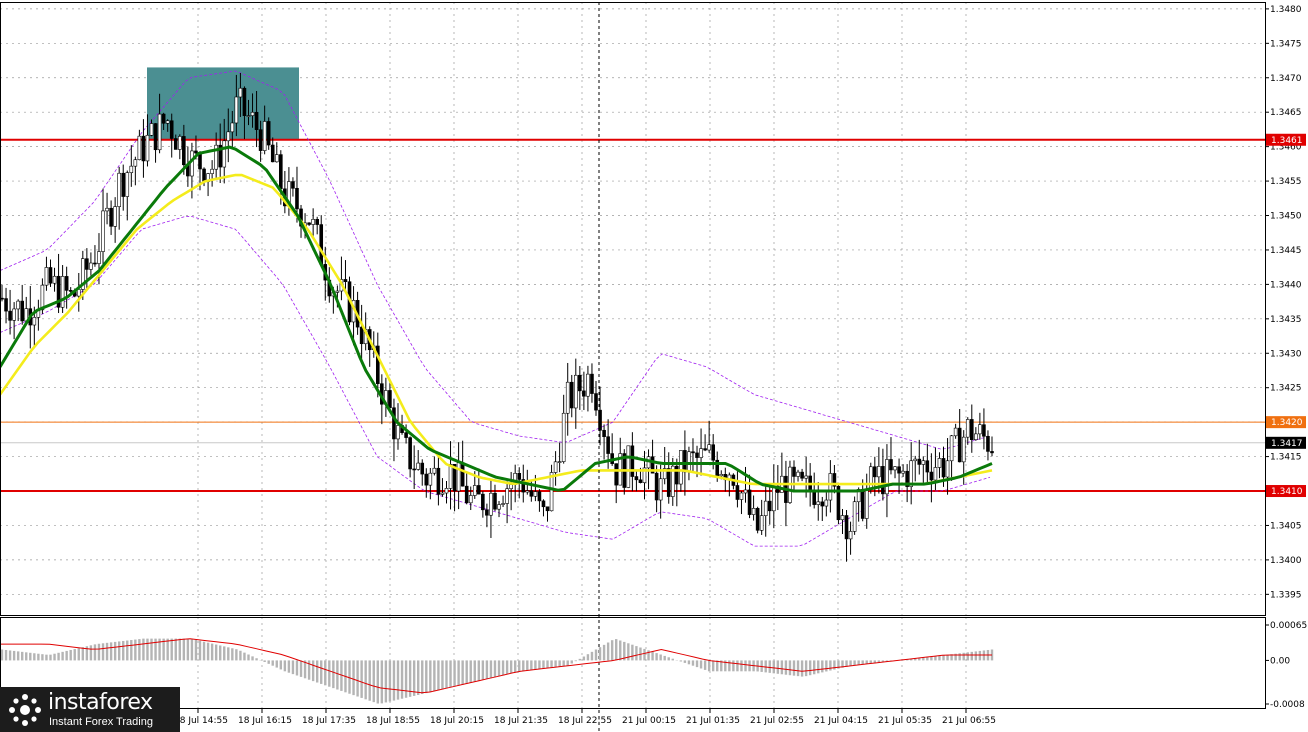 The image size is (1308, 732). Describe the element at coordinates (585, 721) in the screenshot. I see `time-tick-label: 18 Jul 22:55` at that location.